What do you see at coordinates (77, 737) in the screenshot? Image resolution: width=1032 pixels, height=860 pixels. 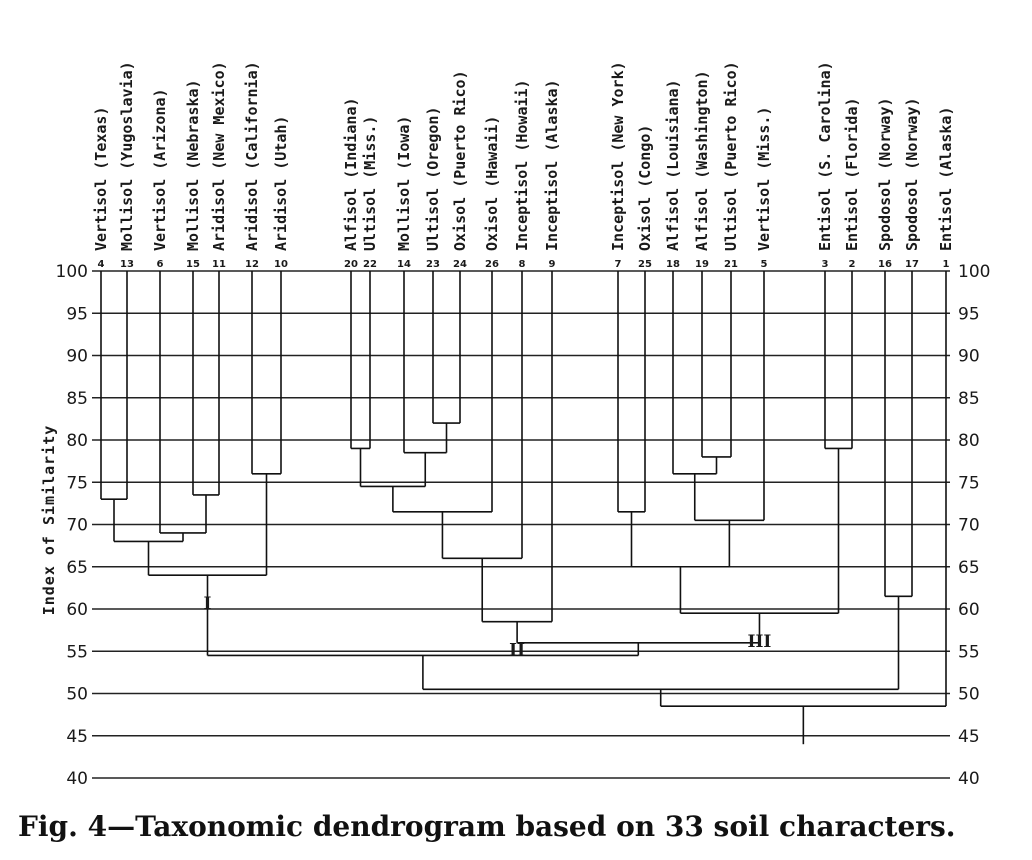 I see `tick-label-left: 45` at bounding box center [77, 737].